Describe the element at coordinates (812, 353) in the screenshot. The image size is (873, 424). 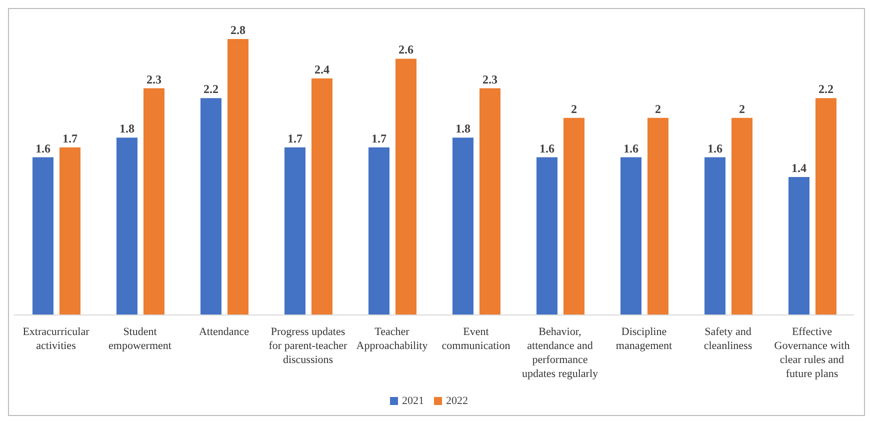
I see `x-tick-label: Effective Governance with clear rules and future plans` at that location.